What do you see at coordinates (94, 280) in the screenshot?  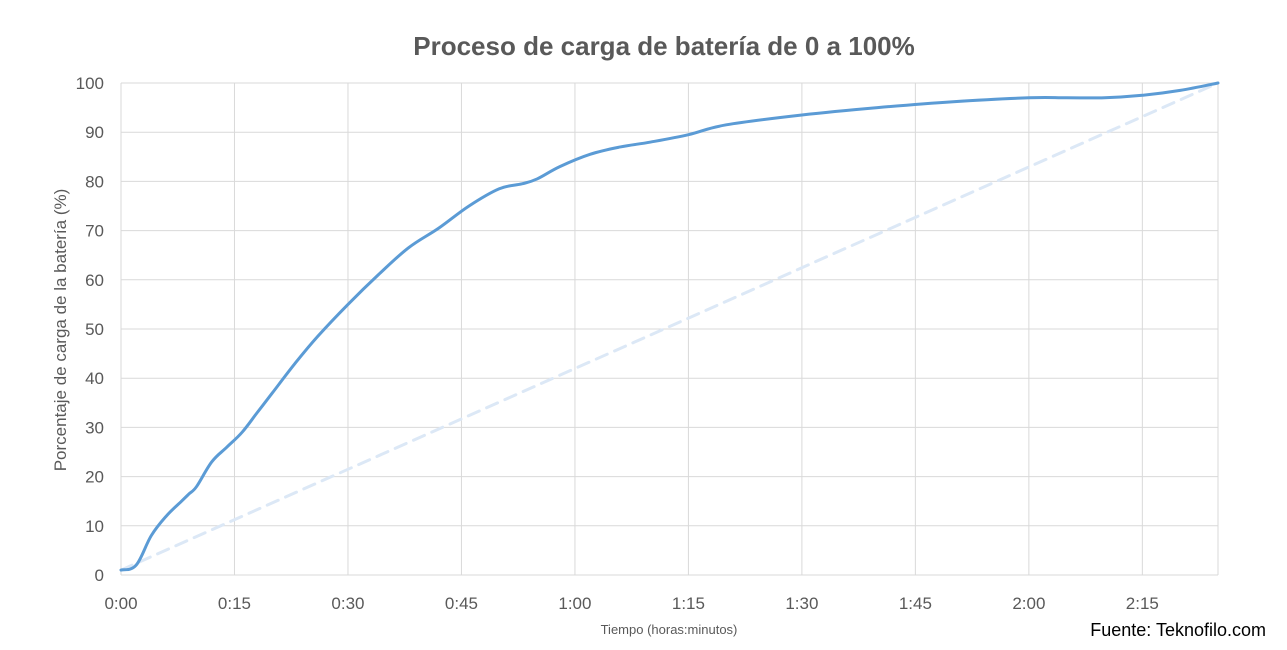 I see `y-tick-label: 60` at bounding box center [94, 280].